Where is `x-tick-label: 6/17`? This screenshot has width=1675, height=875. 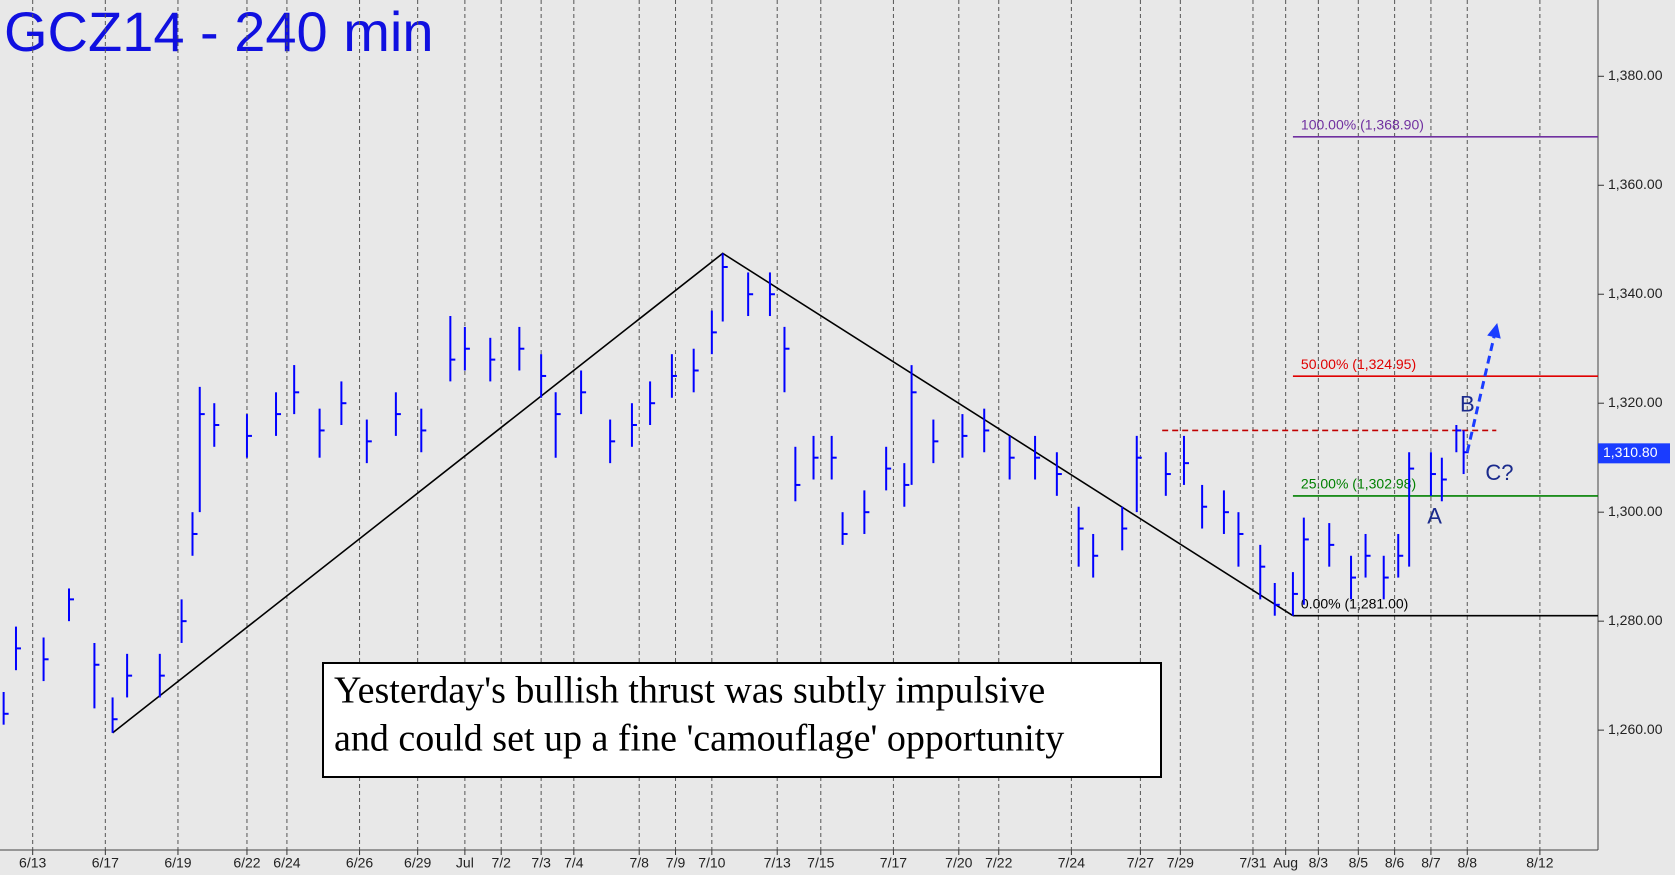
x-tick-label: 6/17 is located at coordinates (105, 863).